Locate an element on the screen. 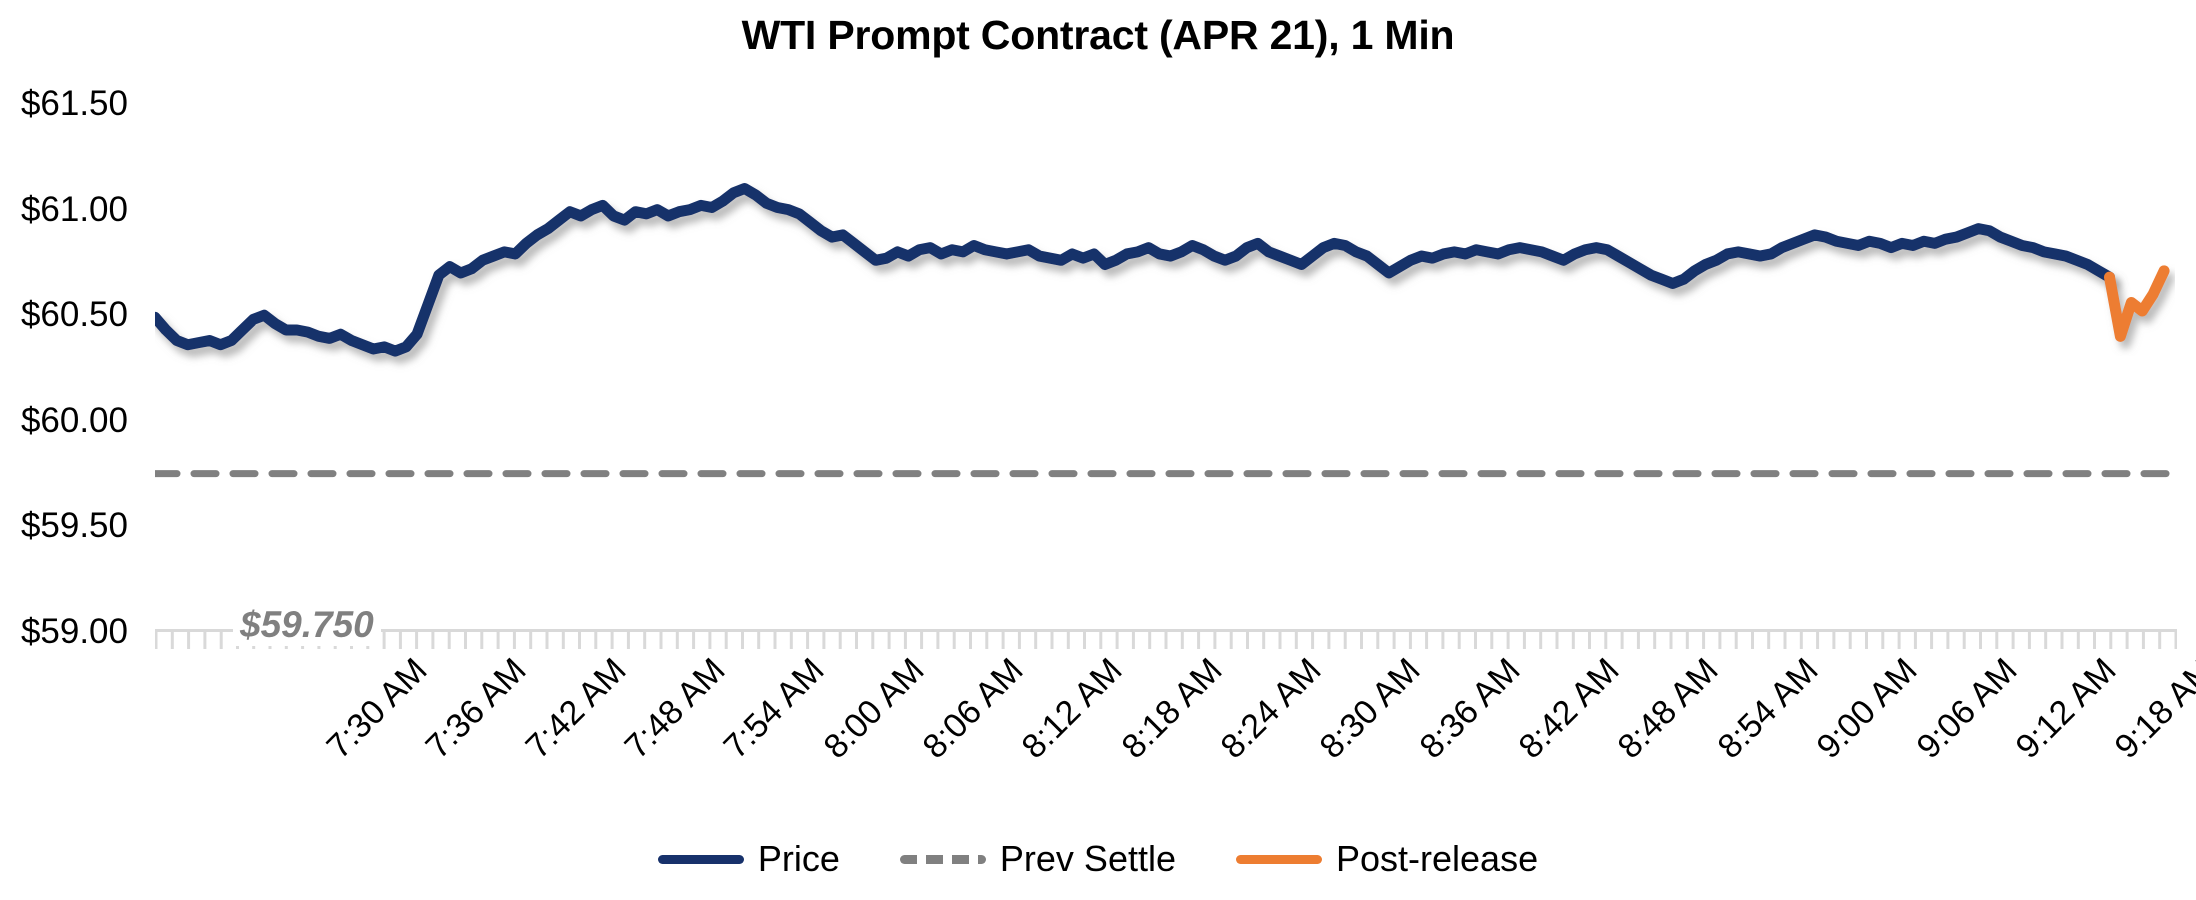 This screenshot has height=900, width=2196. x-tick-label: 8:00 AM is located at coordinates (874, 709).